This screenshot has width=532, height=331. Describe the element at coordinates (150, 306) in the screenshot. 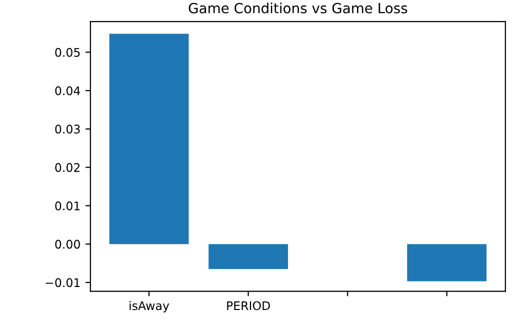

I see `x-tick-label: isAway` at that location.